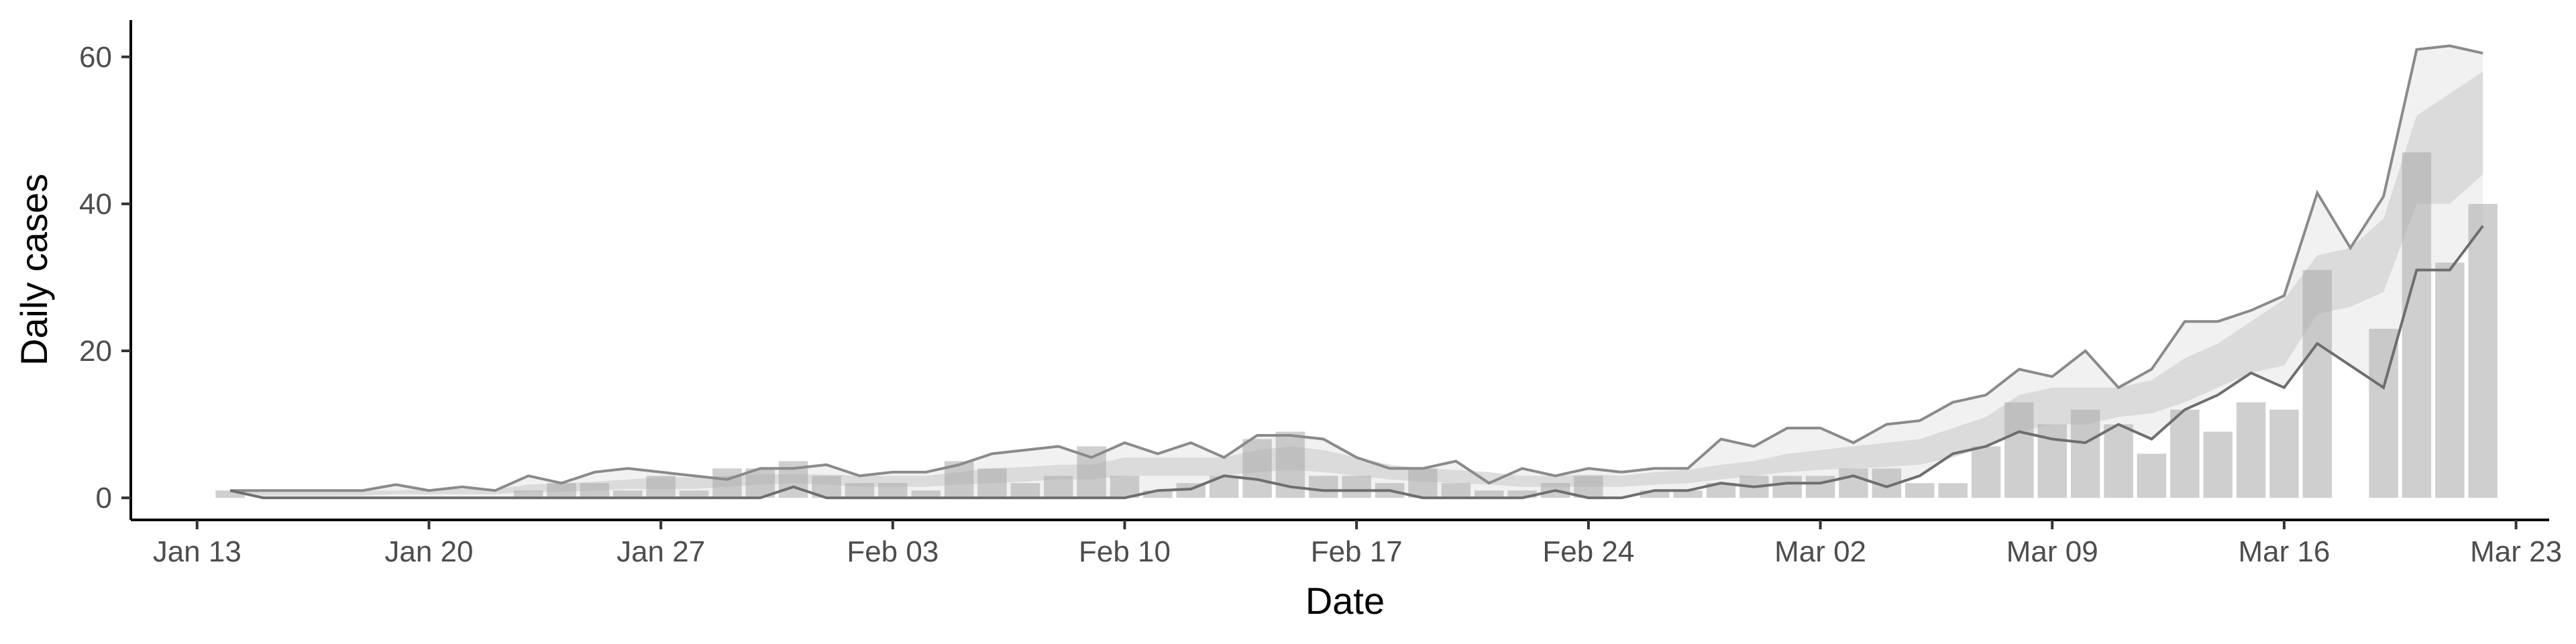 The width and height of the screenshot is (2576, 644). I want to click on y-axis-title: Daily cases, so click(34, 270).